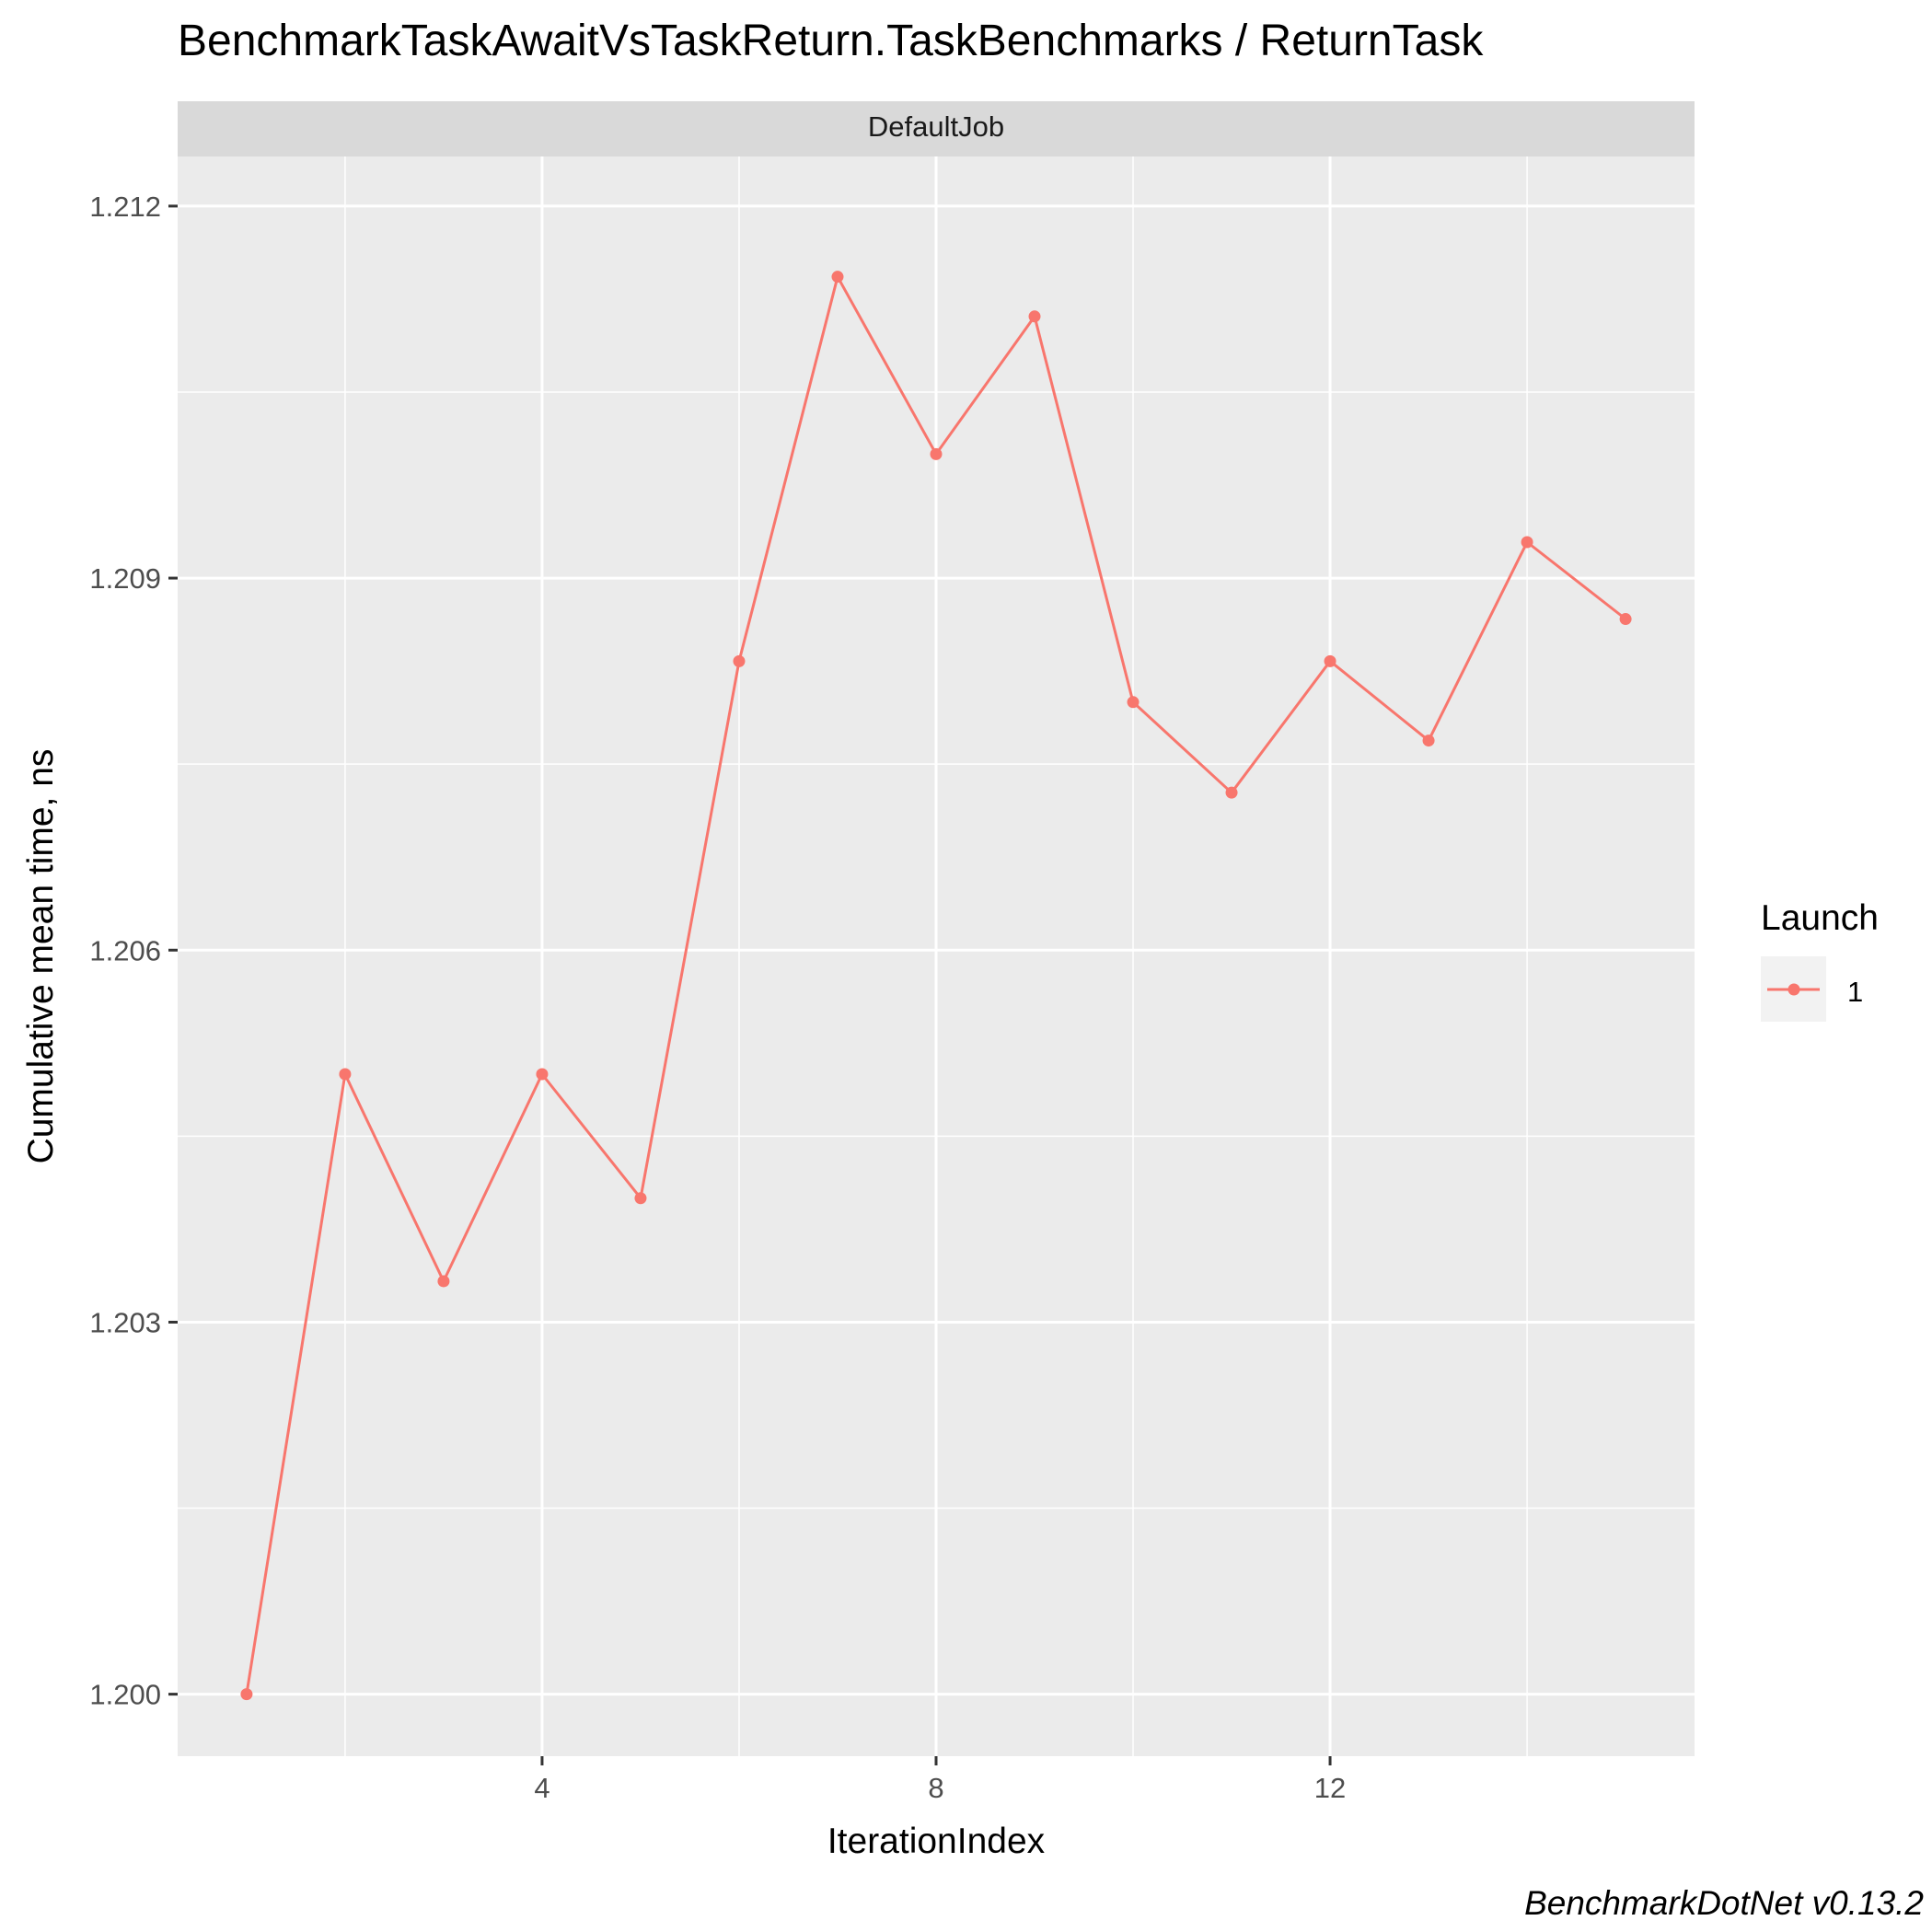 The height and width of the screenshot is (1932, 1932). What do you see at coordinates (937, 1842) in the screenshot?
I see `x-axis-label: IterationIndex` at bounding box center [937, 1842].